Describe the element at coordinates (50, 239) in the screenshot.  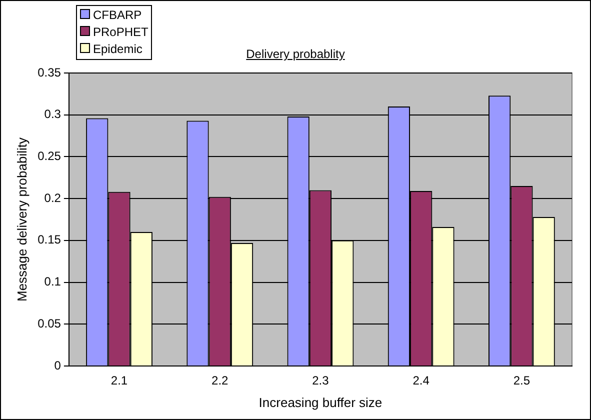
I see `y-tick-label: 0.15` at that location.